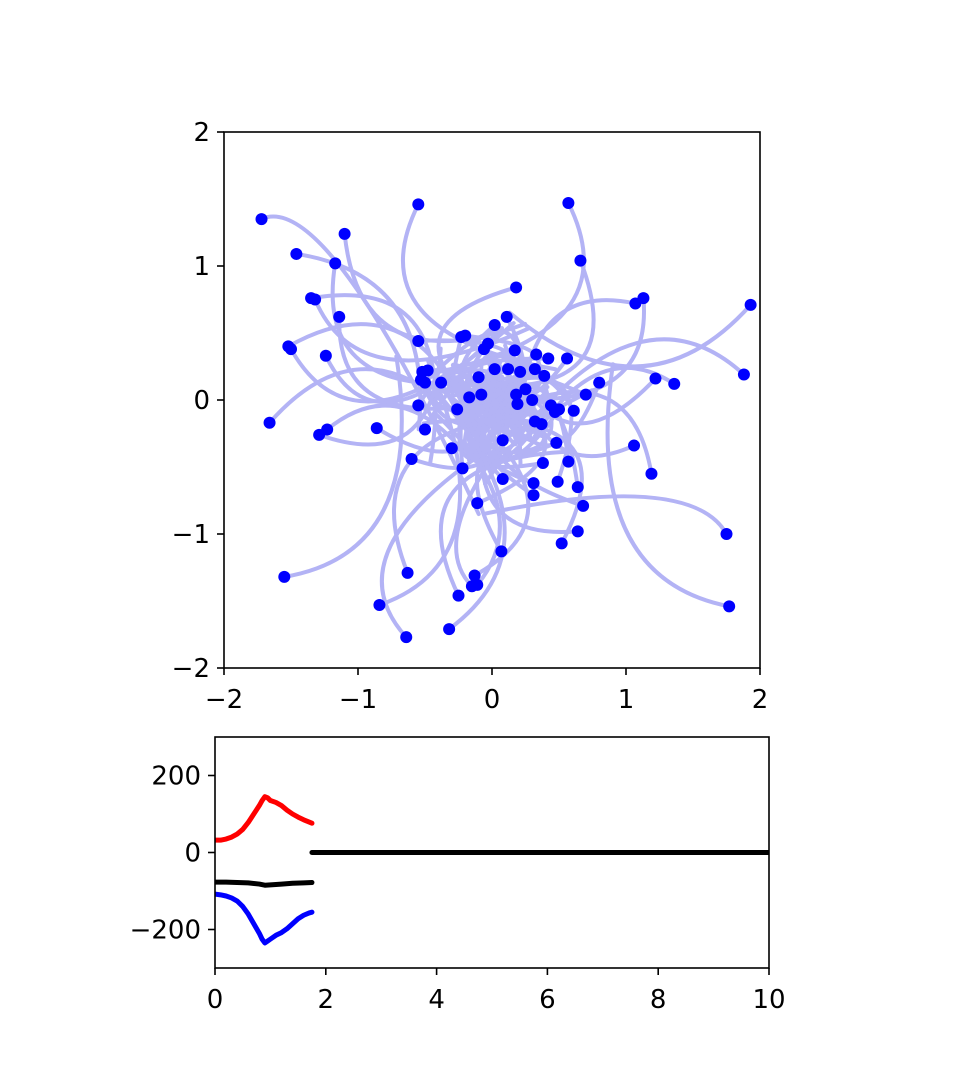  Describe the element at coordinates (192, 854) in the screenshot. I see `y-tick-label: 0` at that location.